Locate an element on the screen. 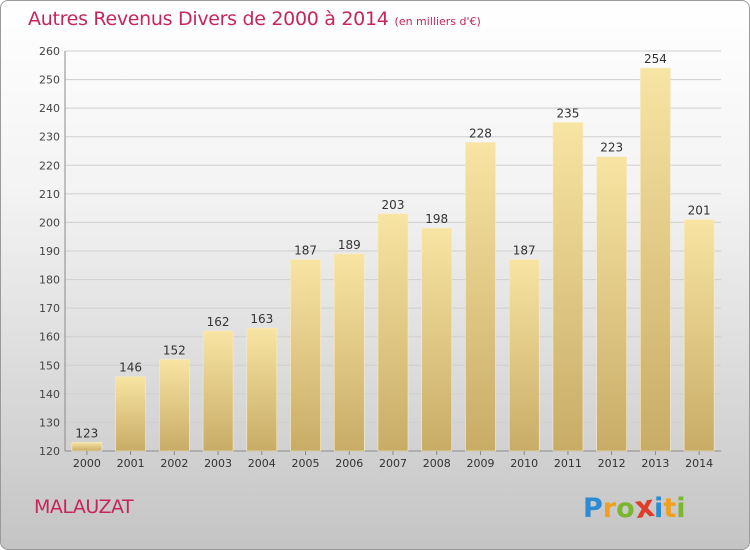 This screenshot has width=750, height=550. x-tick-label: 2009 is located at coordinates (480, 463).